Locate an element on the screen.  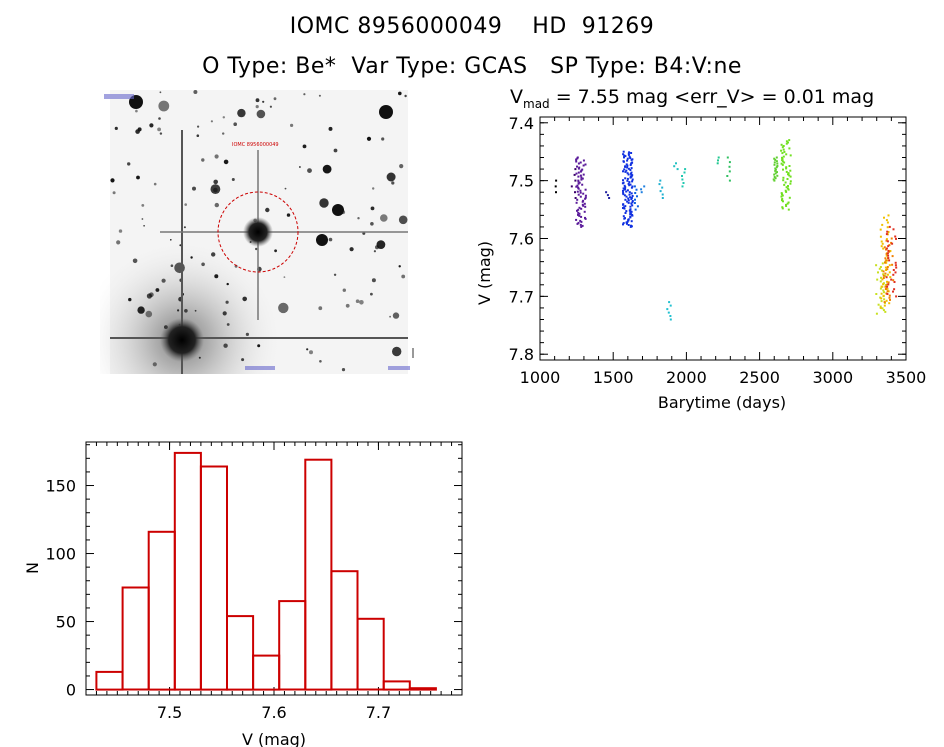
hist-bar is located at coordinates (187, 571).